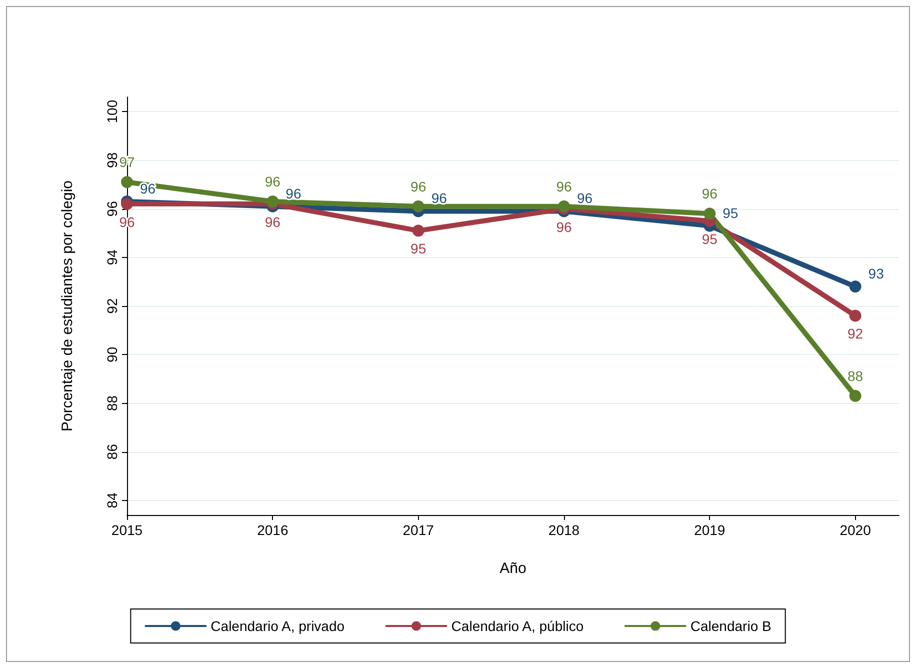 The width and height of the screenshot is (916, 666). Describe the element at coordinates (112, 306) in the screenshot. I see `y-tick-label: 92` at that location.